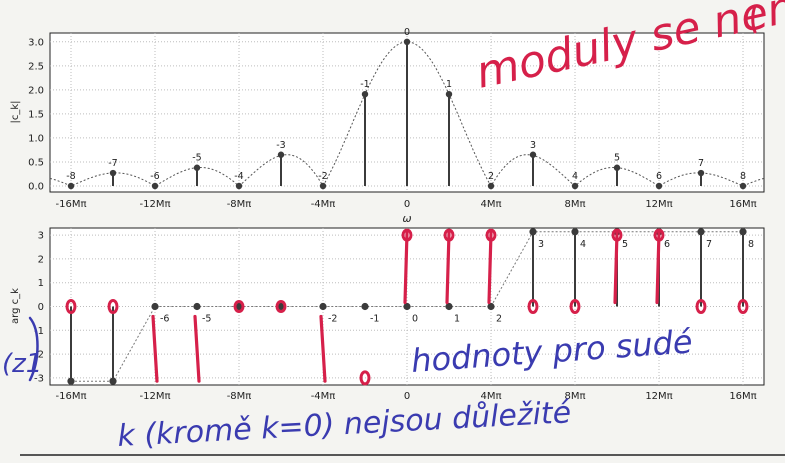 The width and height of the screenshot is (785, 463). I want to click on red-bracket-mark, so click(754, 19).